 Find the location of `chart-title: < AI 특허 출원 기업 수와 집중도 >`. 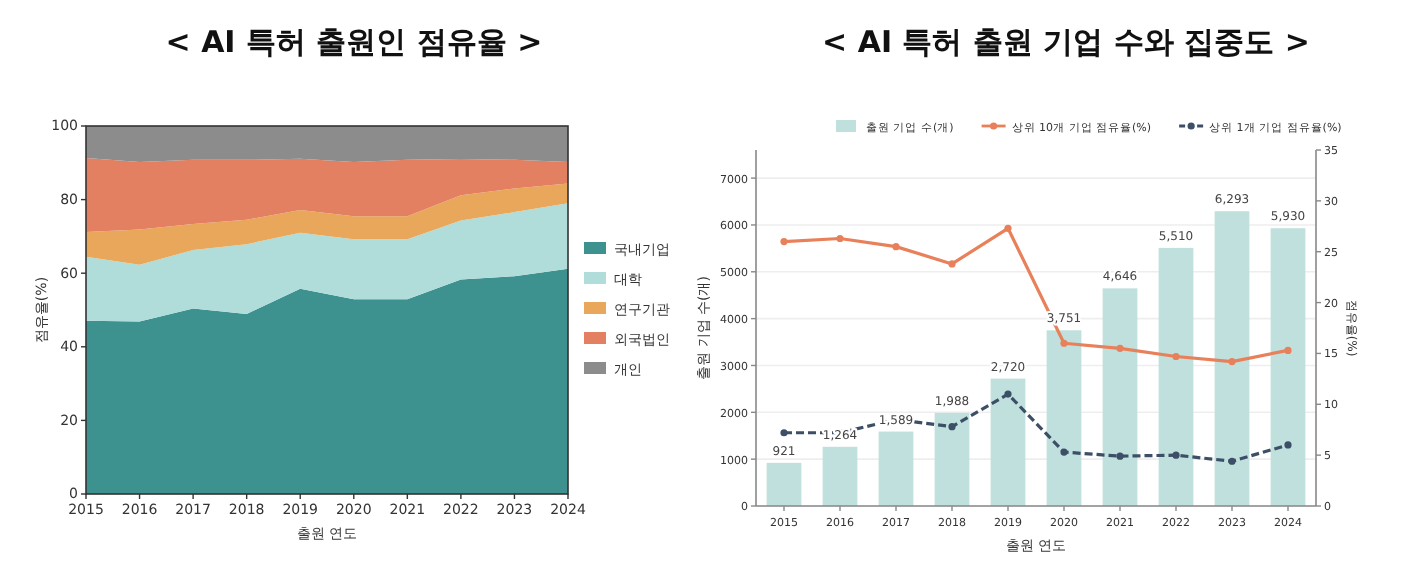

chart-title: < AI 특허 출원 기업 수와 집중도 > is located at coordinates (1066, 42).